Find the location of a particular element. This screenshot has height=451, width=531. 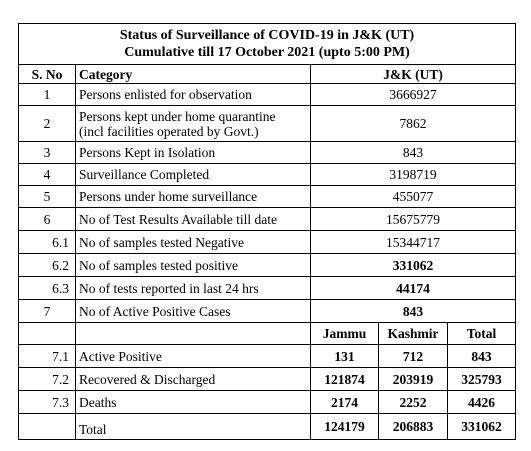

row-category: Active Positive is located at coordinates (193, 356).